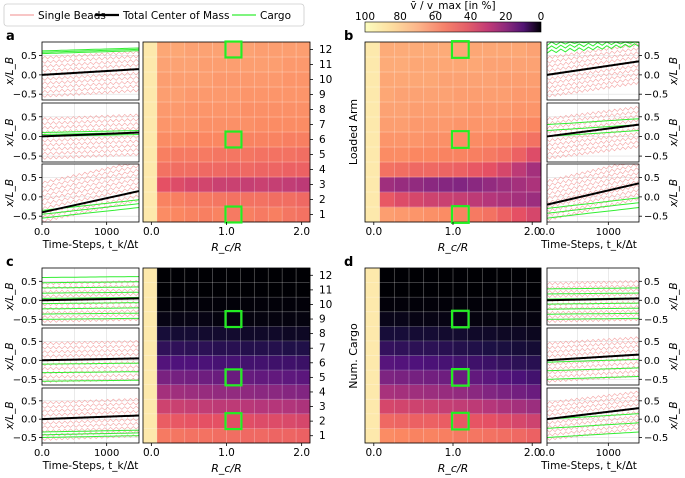 This screenshot has width=685, height=478. What do you see at coordinates (325, 290) in the screenshot?
I see `y-tick-label: 11` at bounding box center [325, 290].